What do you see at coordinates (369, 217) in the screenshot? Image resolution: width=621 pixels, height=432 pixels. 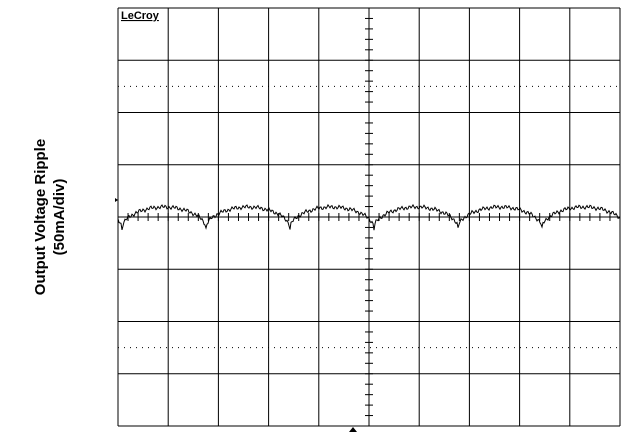 I see `waveform` at bounding box center [369, 217].